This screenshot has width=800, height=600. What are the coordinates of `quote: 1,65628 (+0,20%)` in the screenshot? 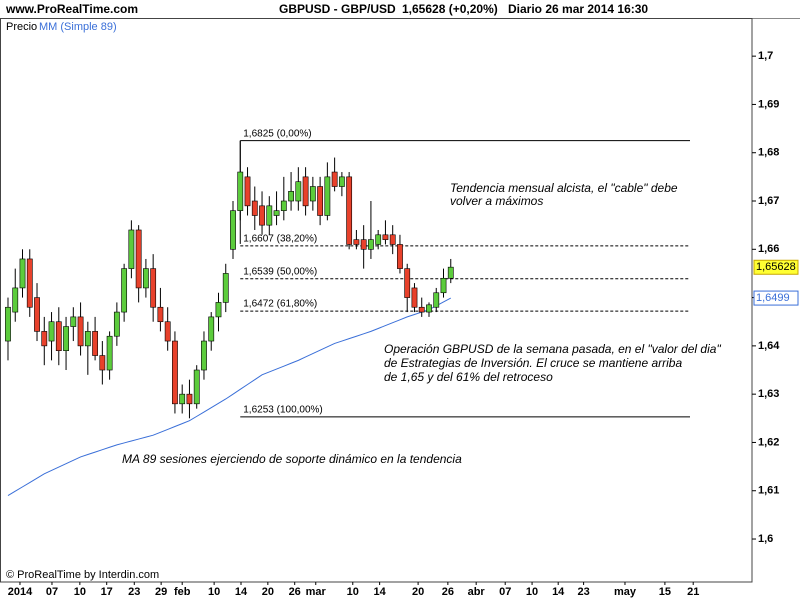 It's located at (450, 9).